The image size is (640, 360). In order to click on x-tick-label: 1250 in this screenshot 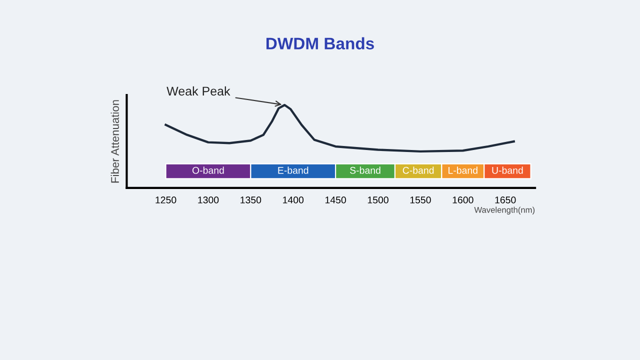, I will do `click(166, 200)`.